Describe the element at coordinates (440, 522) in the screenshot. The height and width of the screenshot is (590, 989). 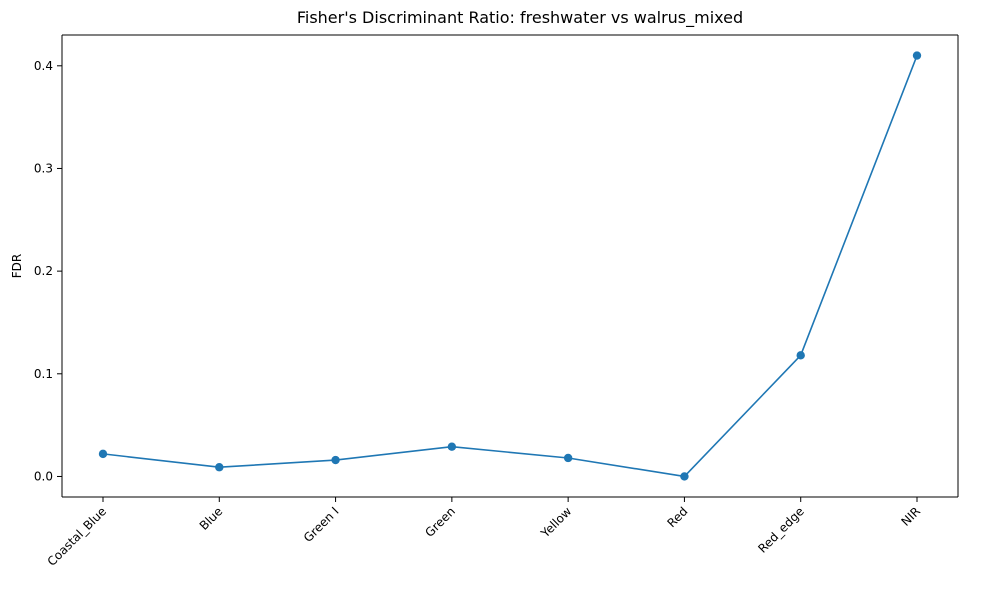
I see `x-tick-label: Green` at that location.